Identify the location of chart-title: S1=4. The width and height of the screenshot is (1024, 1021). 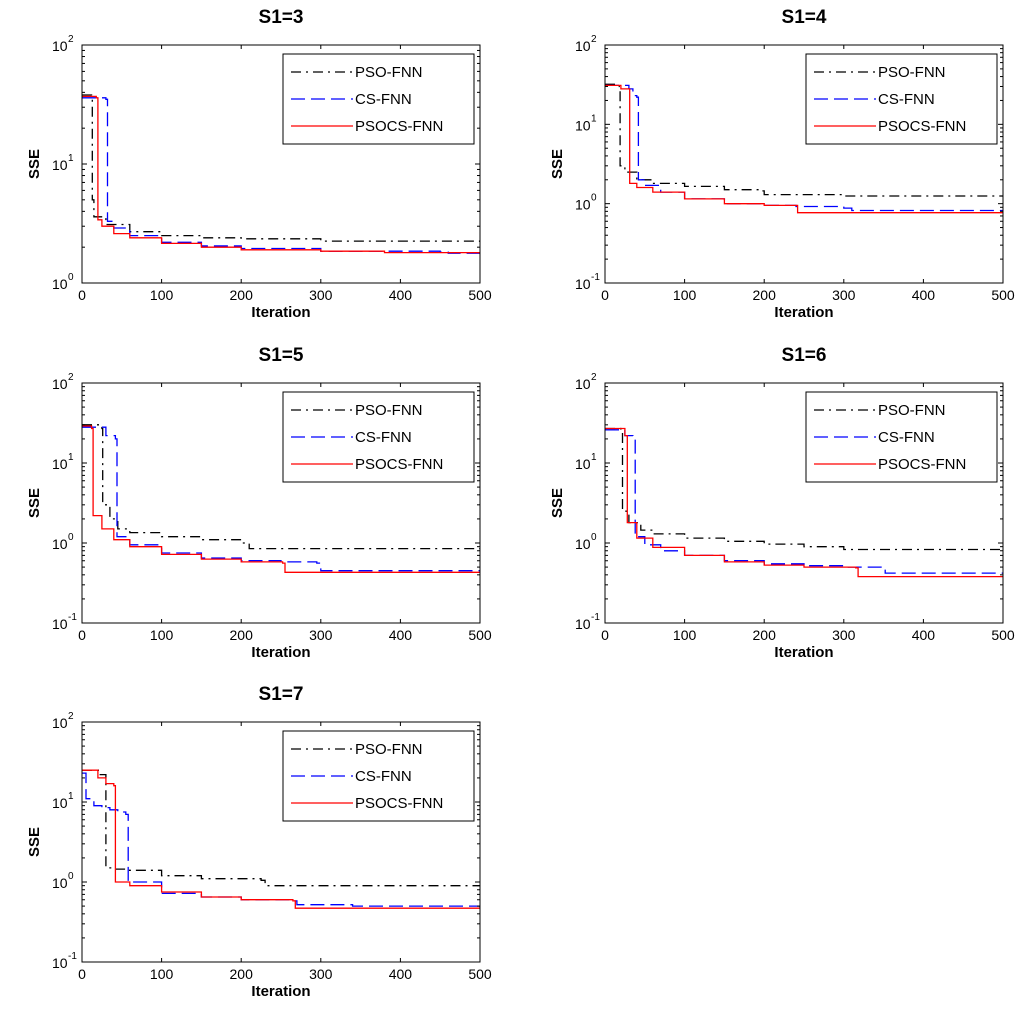
(804, 17).